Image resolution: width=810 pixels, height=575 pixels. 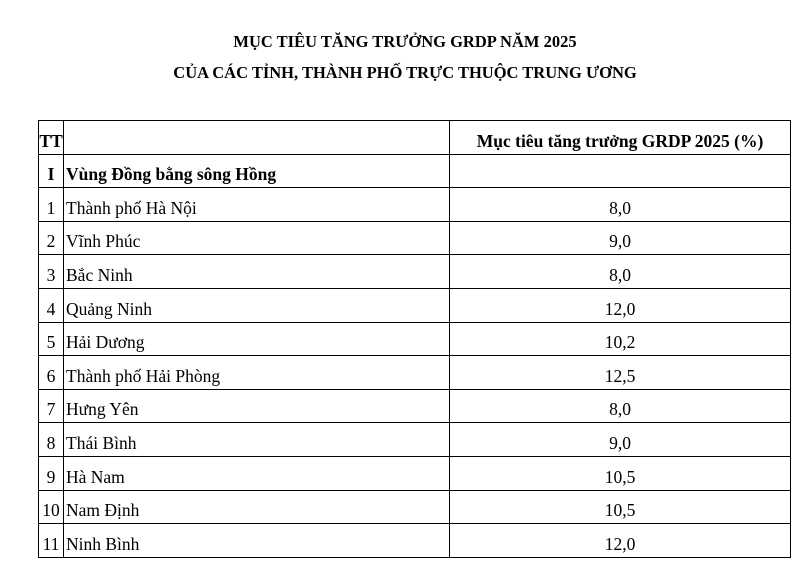 I want to click on row-number: 5, so click(x=51, y=339).